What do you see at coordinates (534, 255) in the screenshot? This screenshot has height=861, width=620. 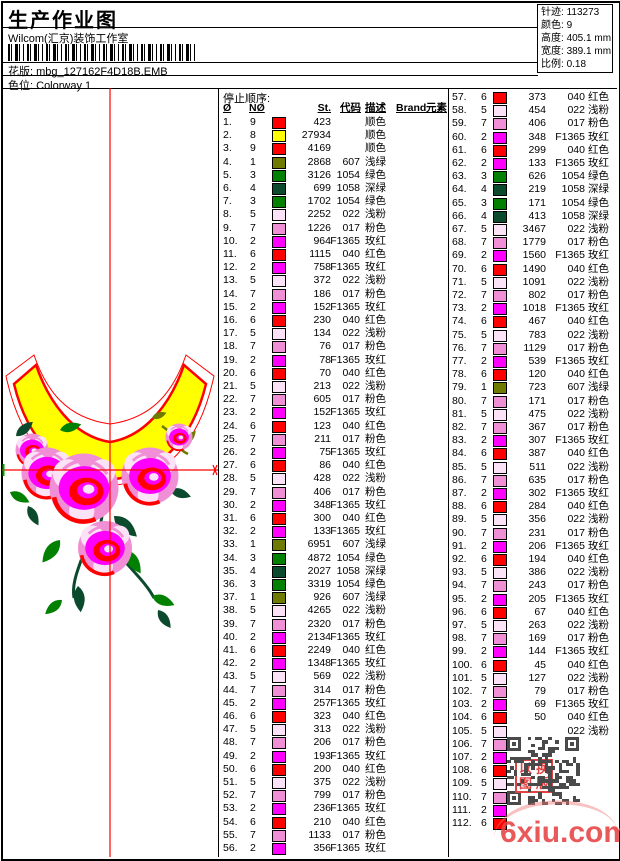 I see `stitch-count: 1560` at bounding box center [534, 255].